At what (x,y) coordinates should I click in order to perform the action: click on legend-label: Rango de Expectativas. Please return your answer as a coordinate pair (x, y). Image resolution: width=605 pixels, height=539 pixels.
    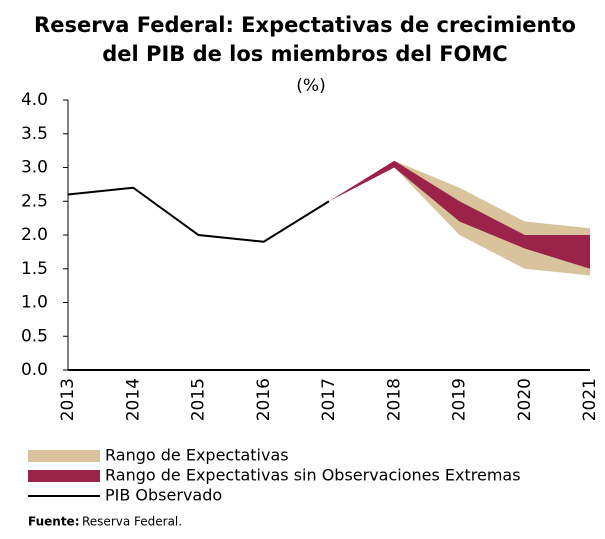
    Looking at the image, I should click on (197, 455).